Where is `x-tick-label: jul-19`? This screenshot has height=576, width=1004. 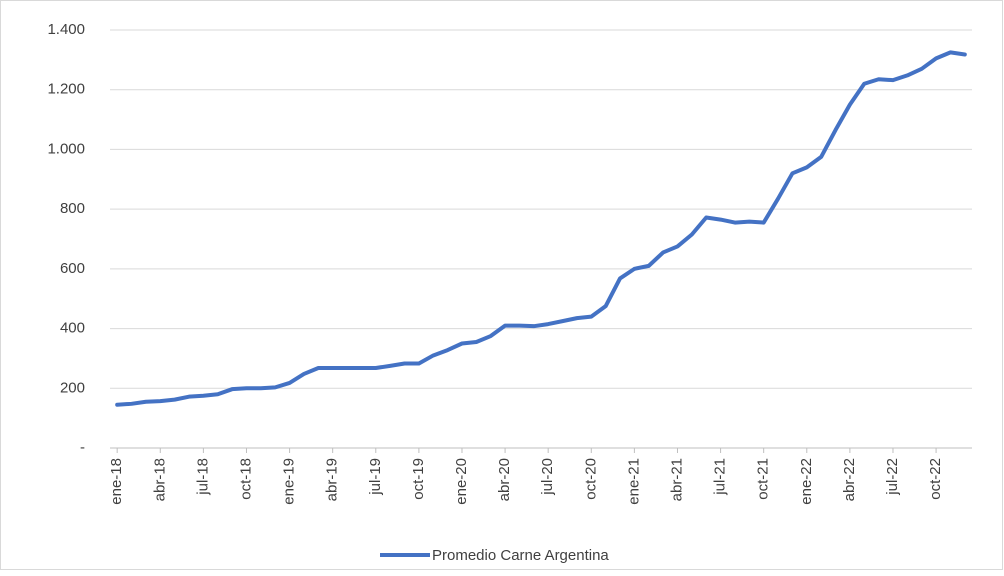 x-tick-label: jul-19 is located at coordinates (375, 477).